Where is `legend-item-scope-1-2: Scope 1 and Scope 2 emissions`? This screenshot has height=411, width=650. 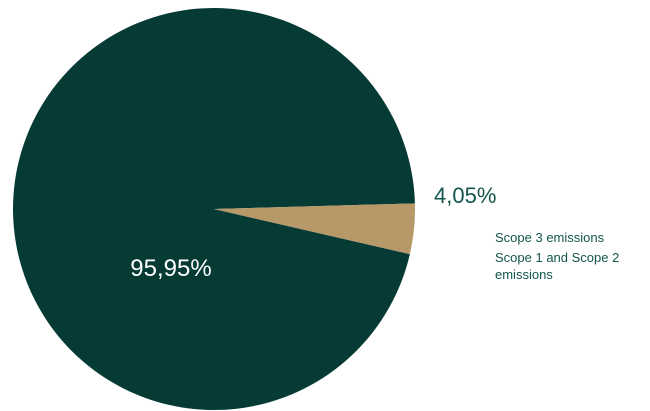 legend-item-scope-1-2: Scope 1 and Scope 2 emissions is located at coordinates (559, 266).